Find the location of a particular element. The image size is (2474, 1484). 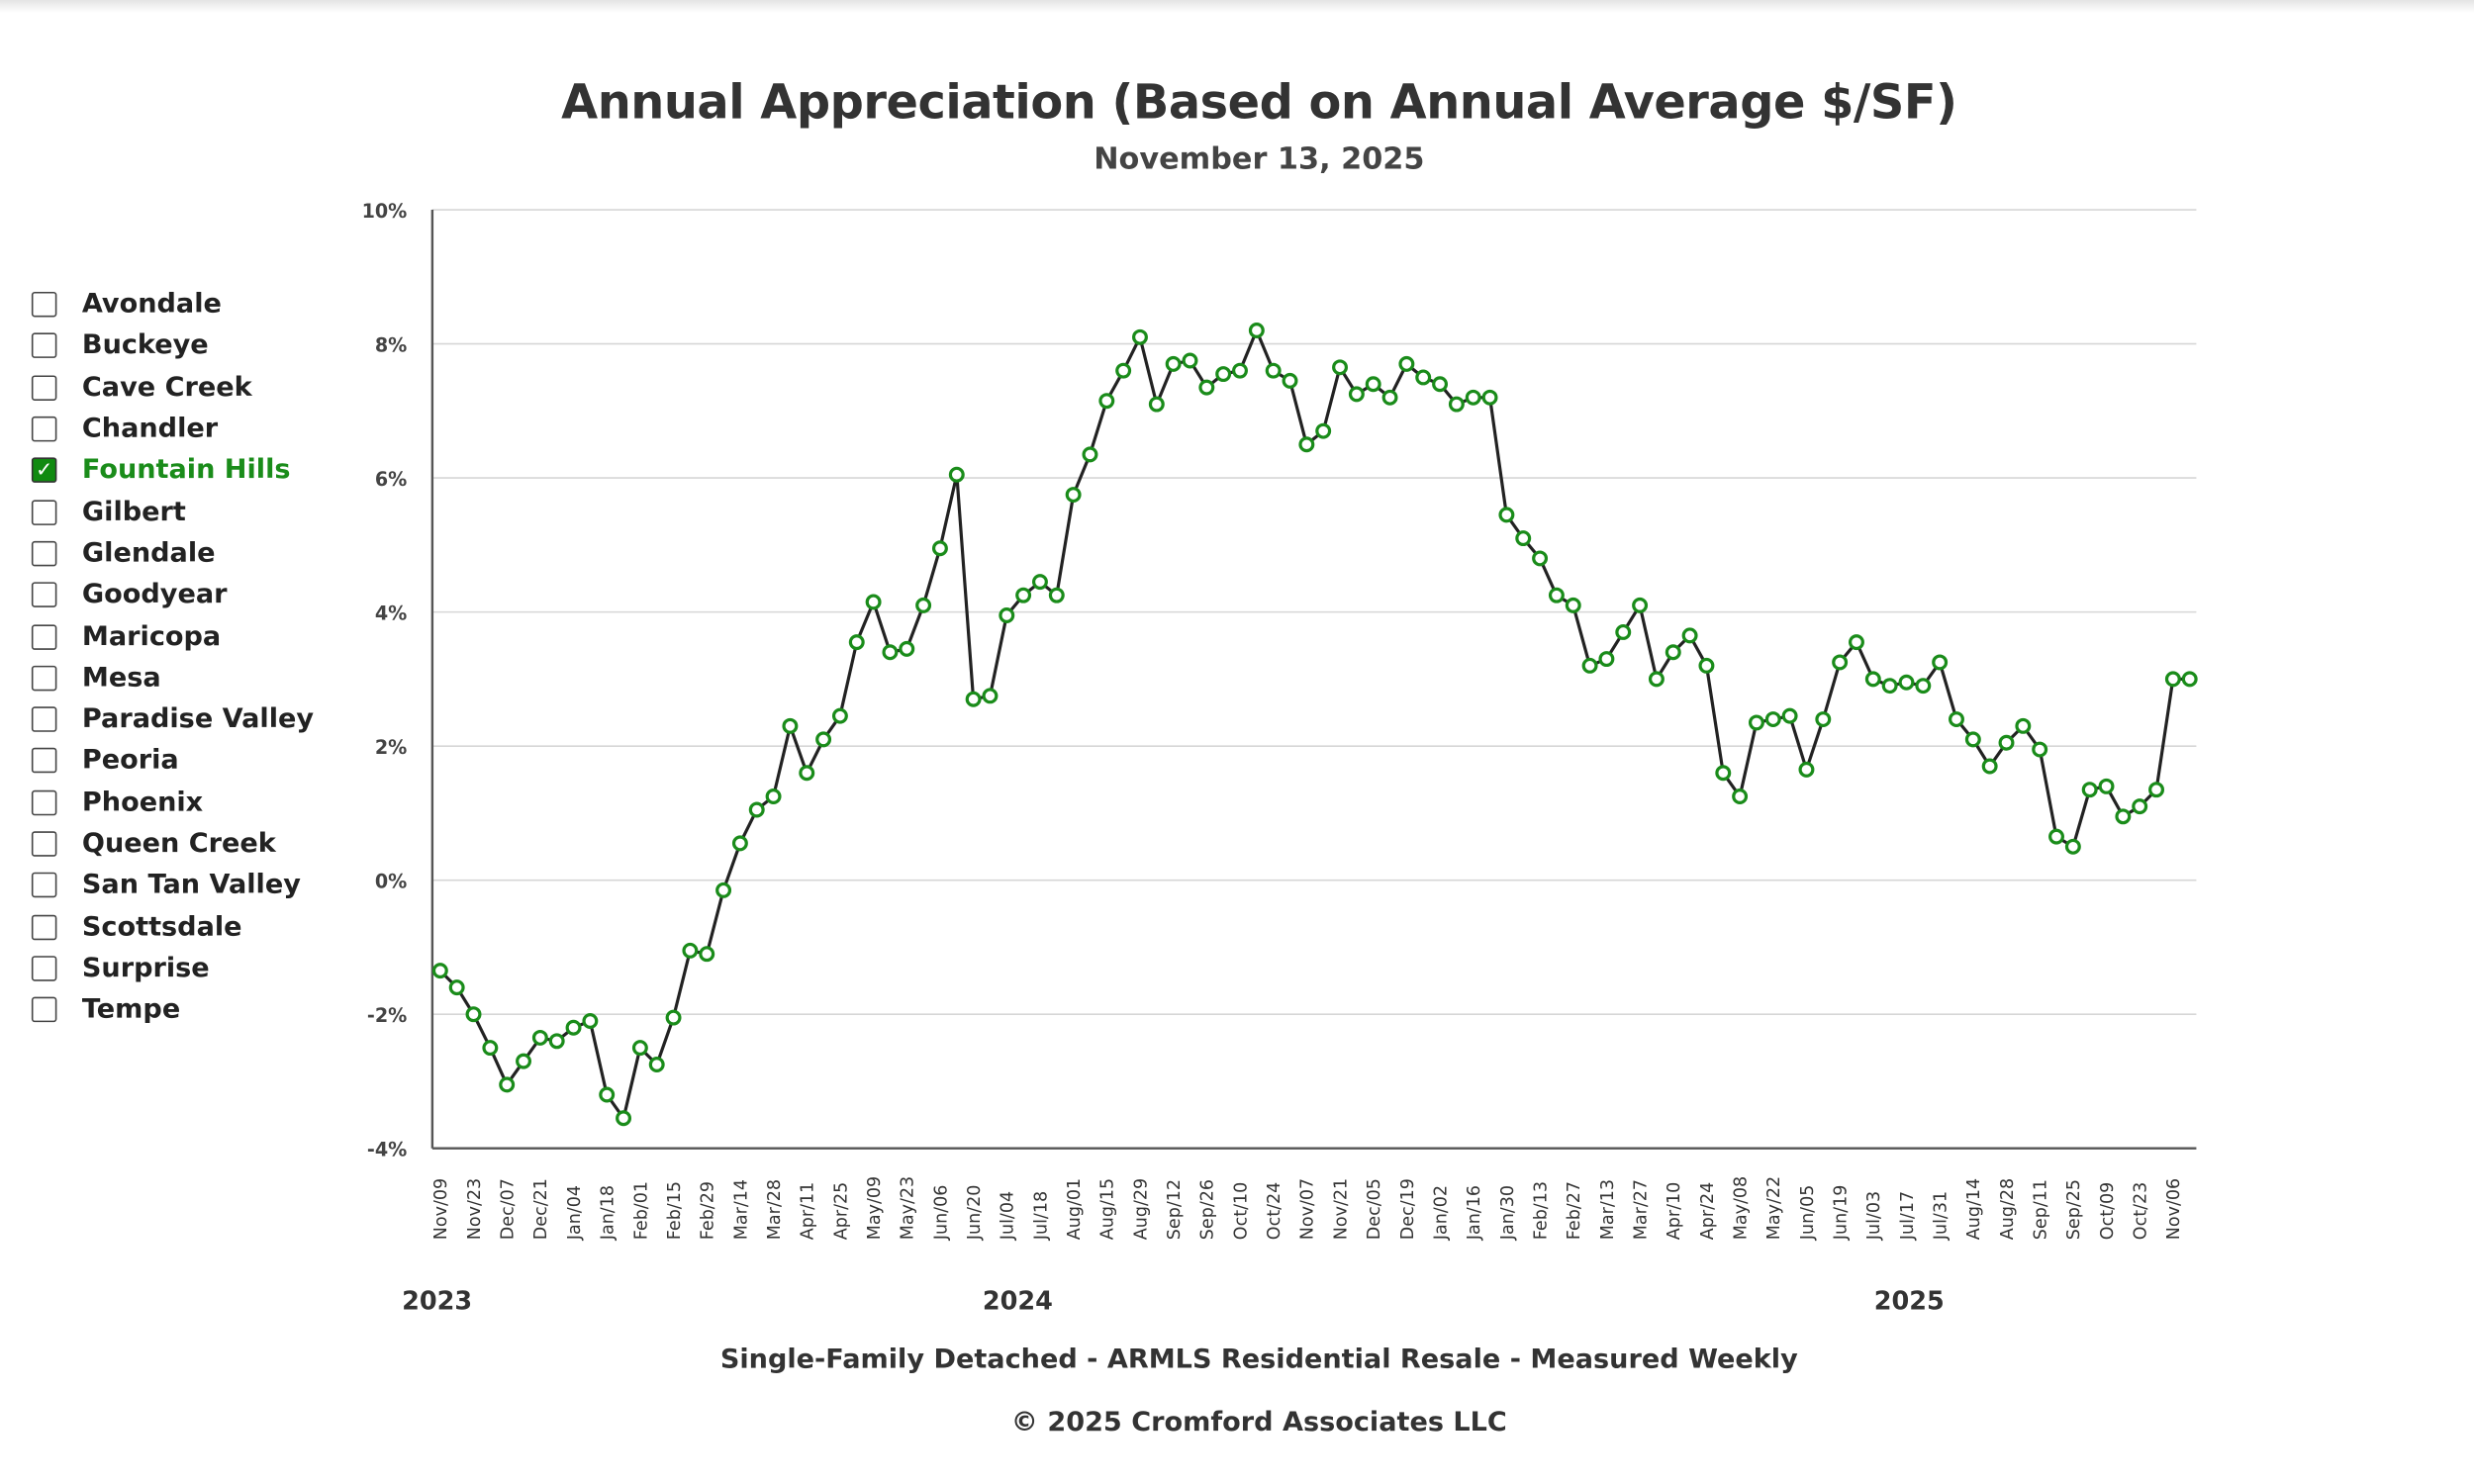

x-tick-label: Jan/16 is located at coordinates (1475, 1213).